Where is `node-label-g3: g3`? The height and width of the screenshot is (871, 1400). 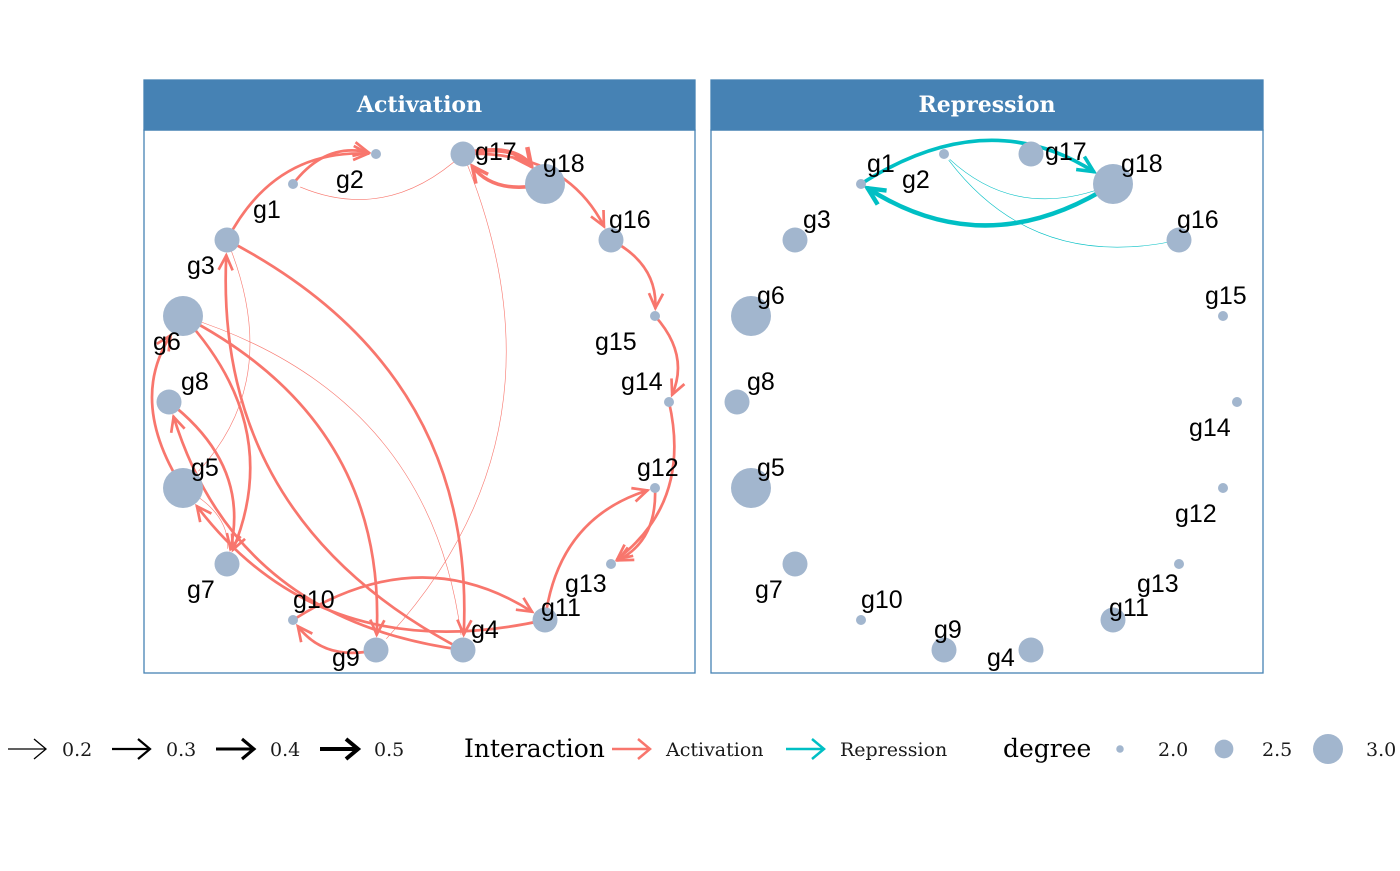 node-label-g3: g3 is located at coordinates (201, 266).